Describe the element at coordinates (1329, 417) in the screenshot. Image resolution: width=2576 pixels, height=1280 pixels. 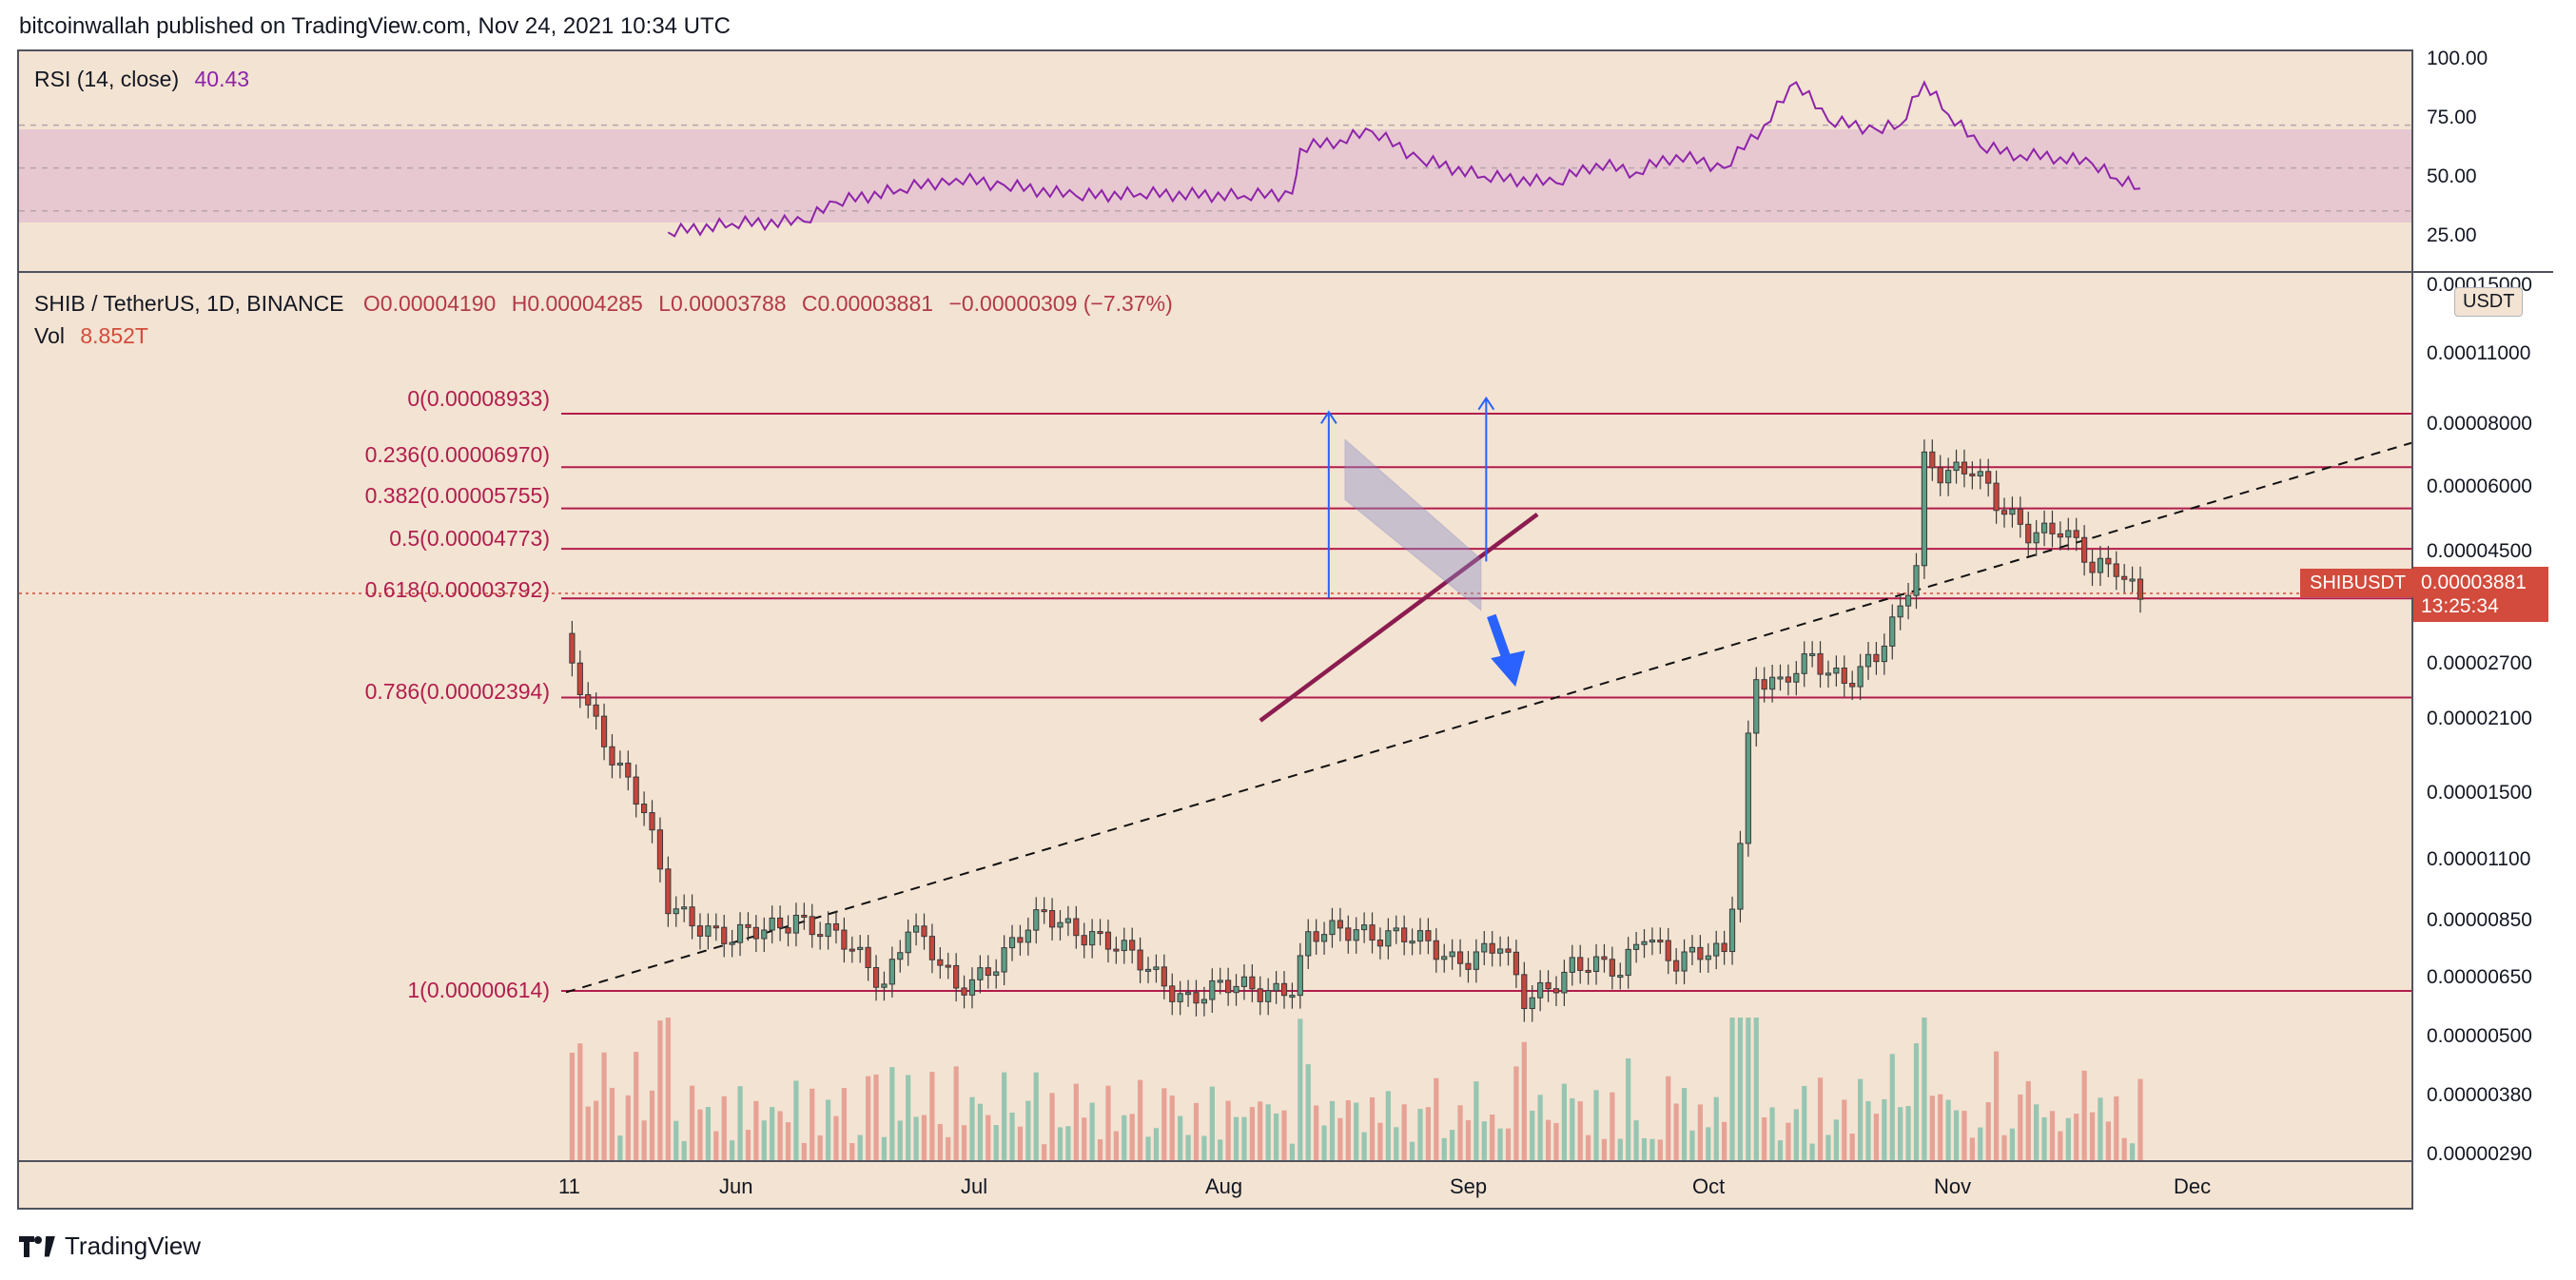
I see `measured-move-arrow-left-head` at that location.